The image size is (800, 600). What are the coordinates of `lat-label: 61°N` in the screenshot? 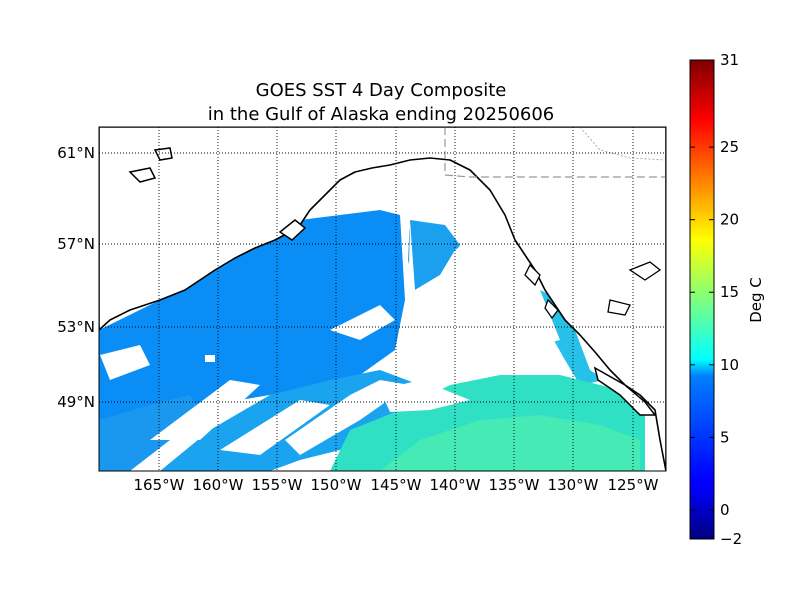 It's located at (76, 153).